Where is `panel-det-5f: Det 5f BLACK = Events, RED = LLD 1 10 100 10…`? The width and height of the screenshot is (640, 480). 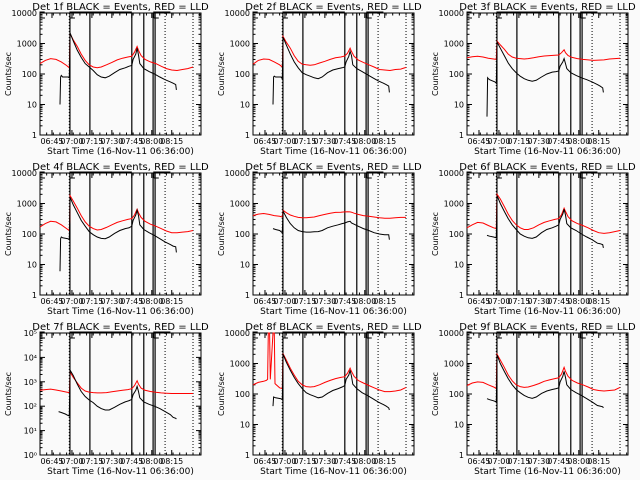 panel-det-5f: Det 5f BLACK = Events, RED = LLD 1 10 100 10… is located at coordinates (319, 239).